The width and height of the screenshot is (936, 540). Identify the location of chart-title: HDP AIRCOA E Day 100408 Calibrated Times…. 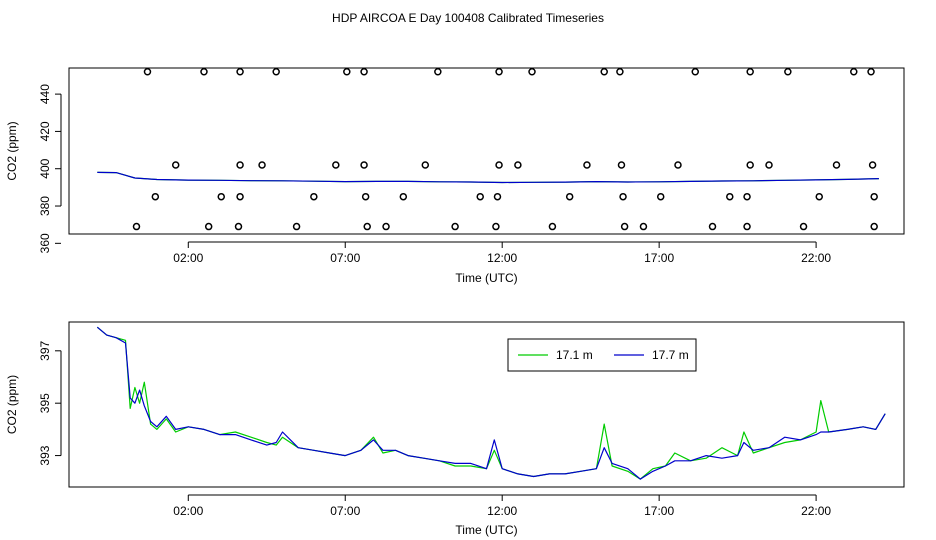
(468, 18).